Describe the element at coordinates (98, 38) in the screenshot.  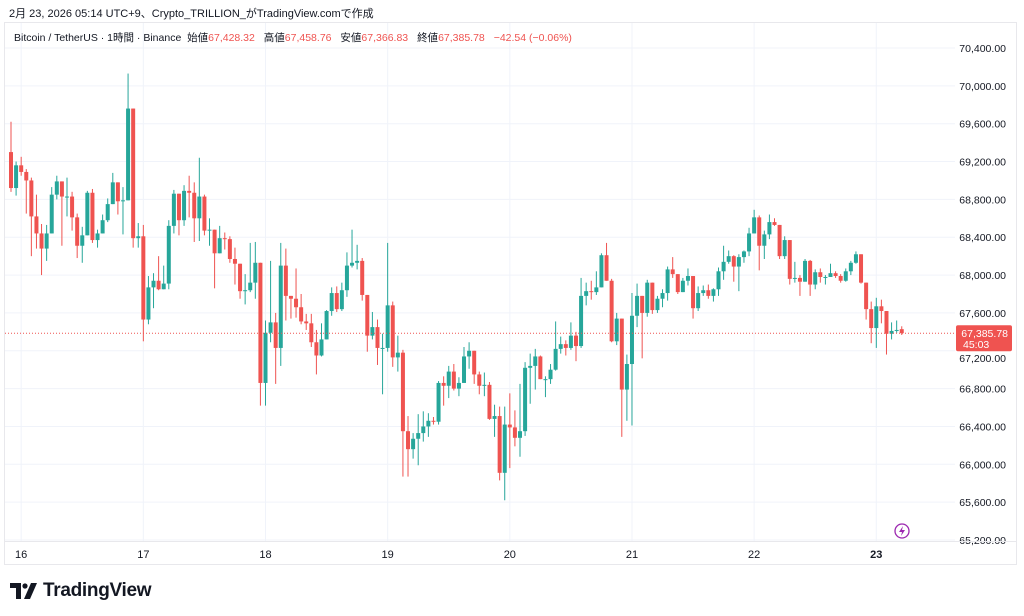
I see `symbol-title: Bitcoin / TetherUS · 1時間 · Binance` at that location.